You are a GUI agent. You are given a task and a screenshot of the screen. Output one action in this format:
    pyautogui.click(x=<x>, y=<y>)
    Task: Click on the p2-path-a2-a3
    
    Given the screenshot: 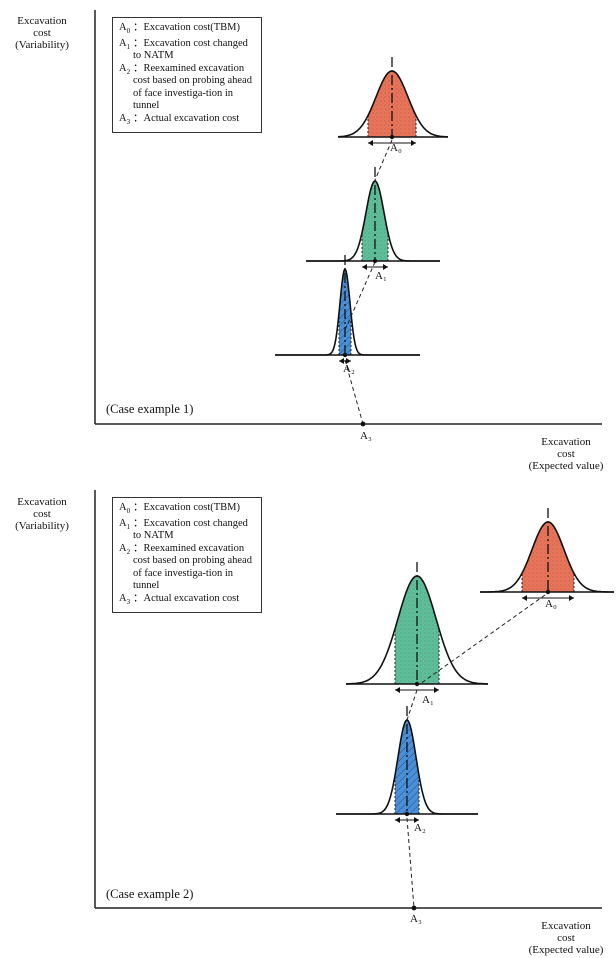 What is the action you would take?
    pyautogui.click(x=410, y=863)
    